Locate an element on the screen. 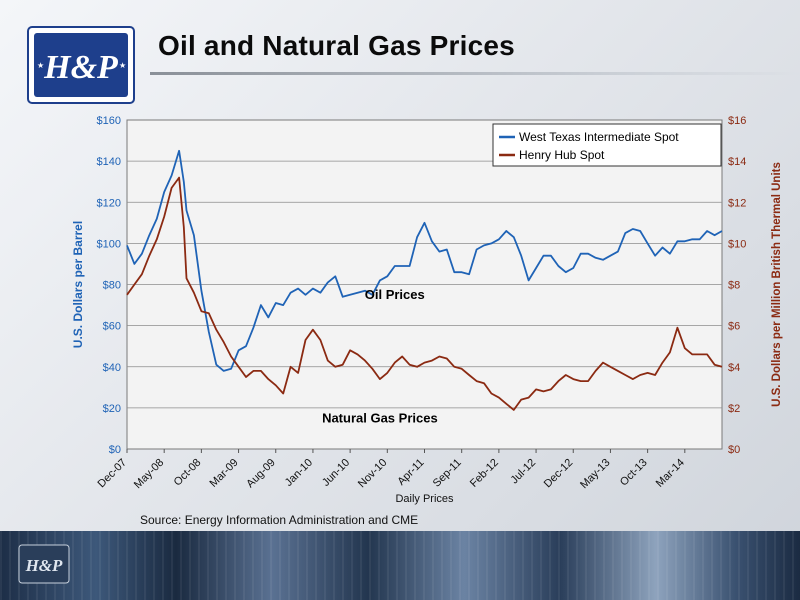 Image resolution: width=800 pixels, height=600 pixels. y-left-axis-title: U.S. Dollars per Barrel is located at coordinates (78, 284).